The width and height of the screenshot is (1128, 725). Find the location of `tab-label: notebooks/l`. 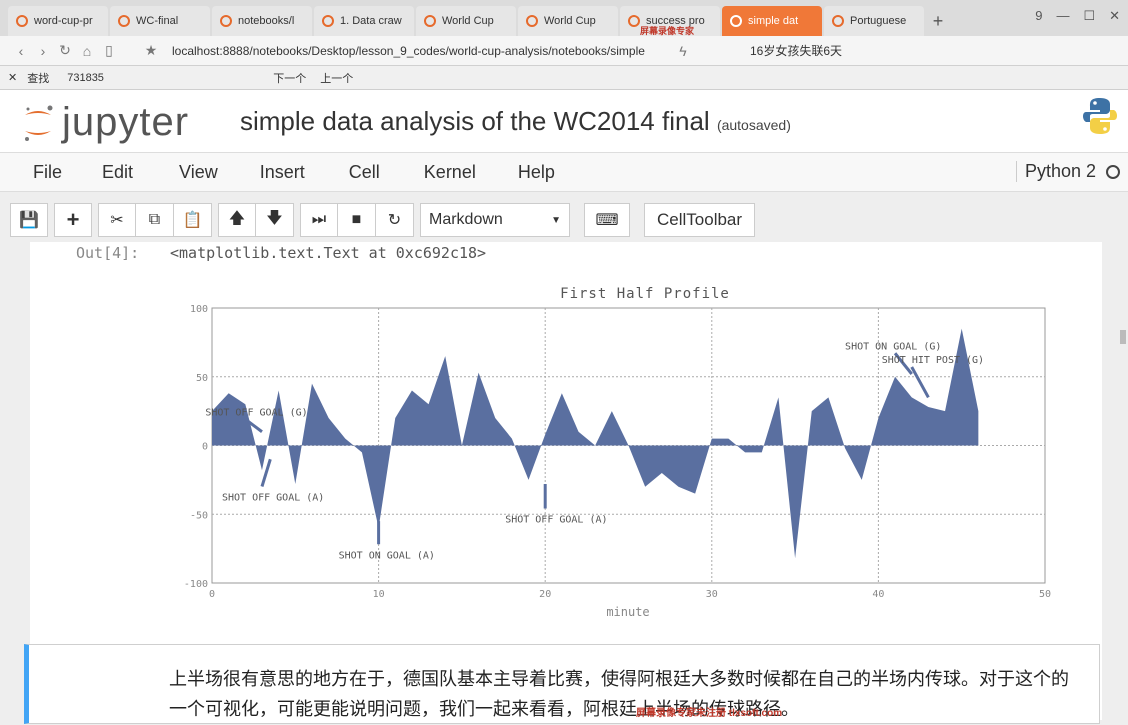

tab-label: notebooks/l is located at coordinates (266, 21).